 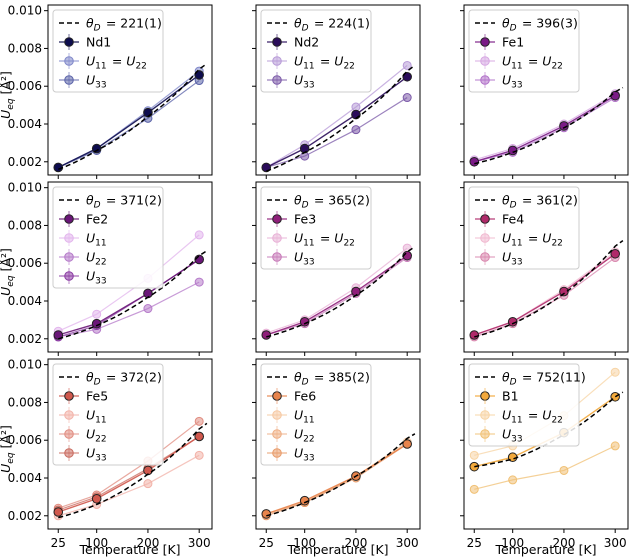 I want to click on legend: θD = 372(2)Fe5U11 U22 U33, so click(x=108, y=414).